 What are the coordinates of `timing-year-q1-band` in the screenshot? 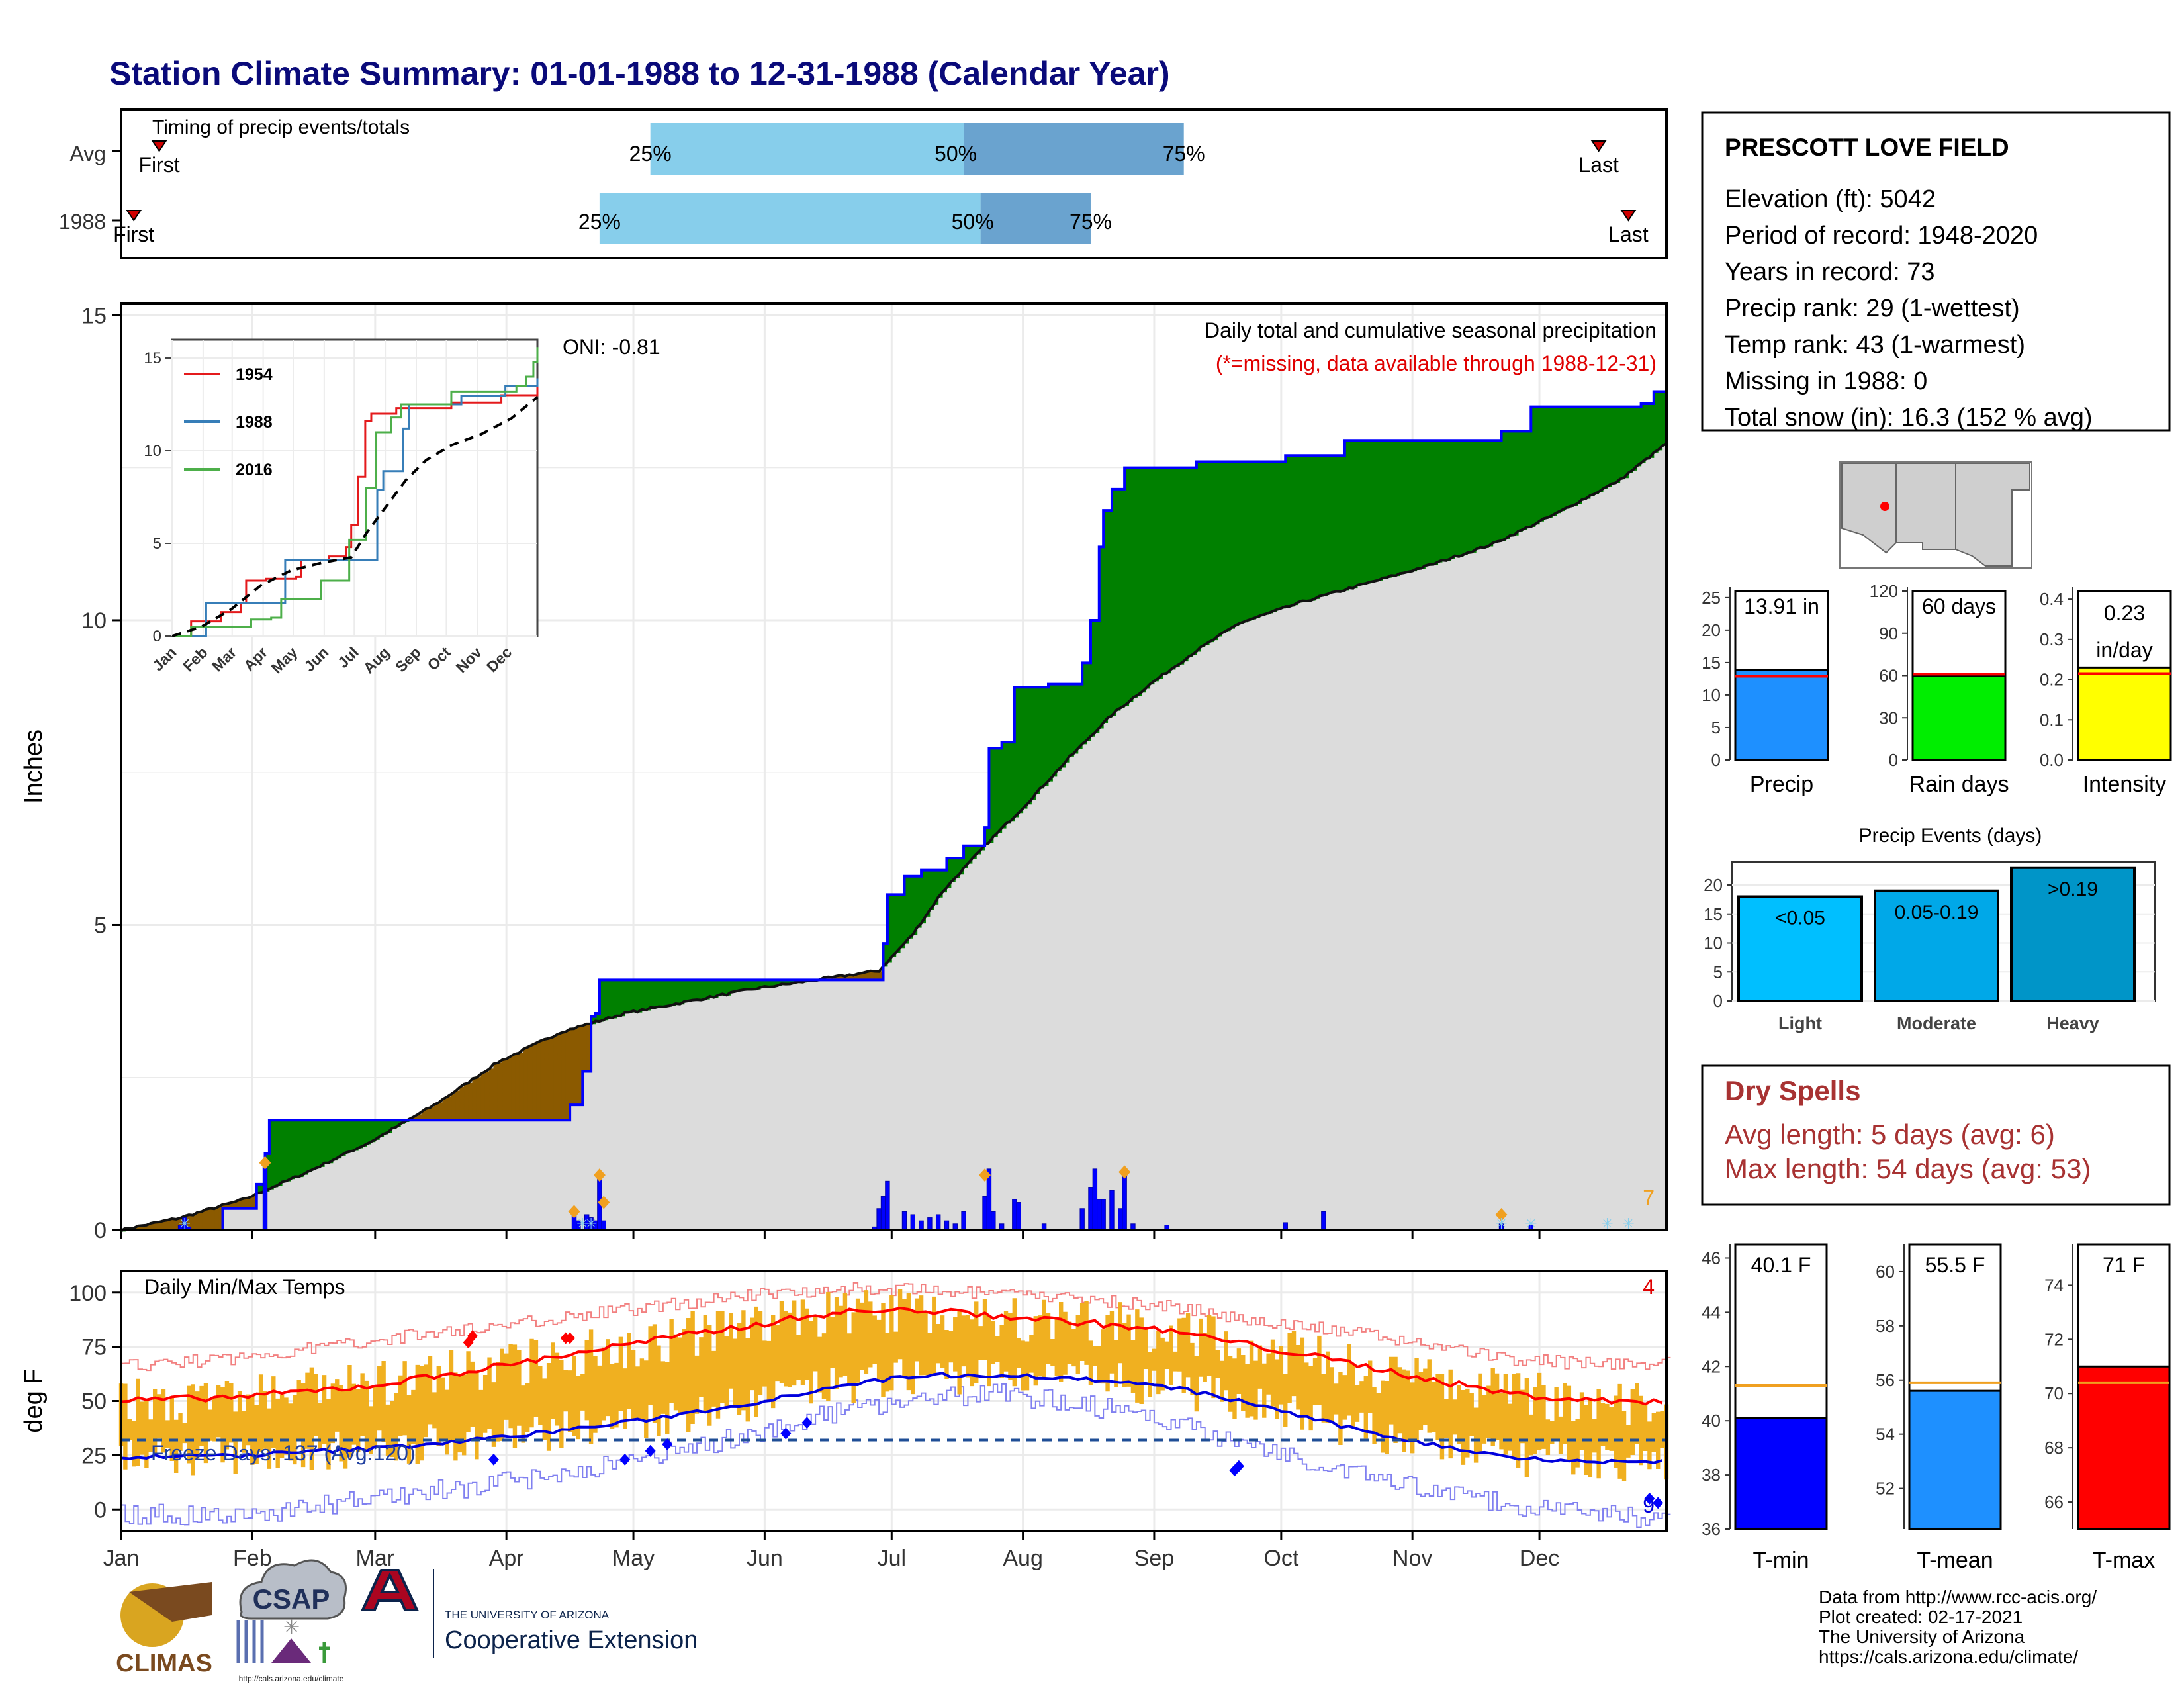 It's located at (790, 218).